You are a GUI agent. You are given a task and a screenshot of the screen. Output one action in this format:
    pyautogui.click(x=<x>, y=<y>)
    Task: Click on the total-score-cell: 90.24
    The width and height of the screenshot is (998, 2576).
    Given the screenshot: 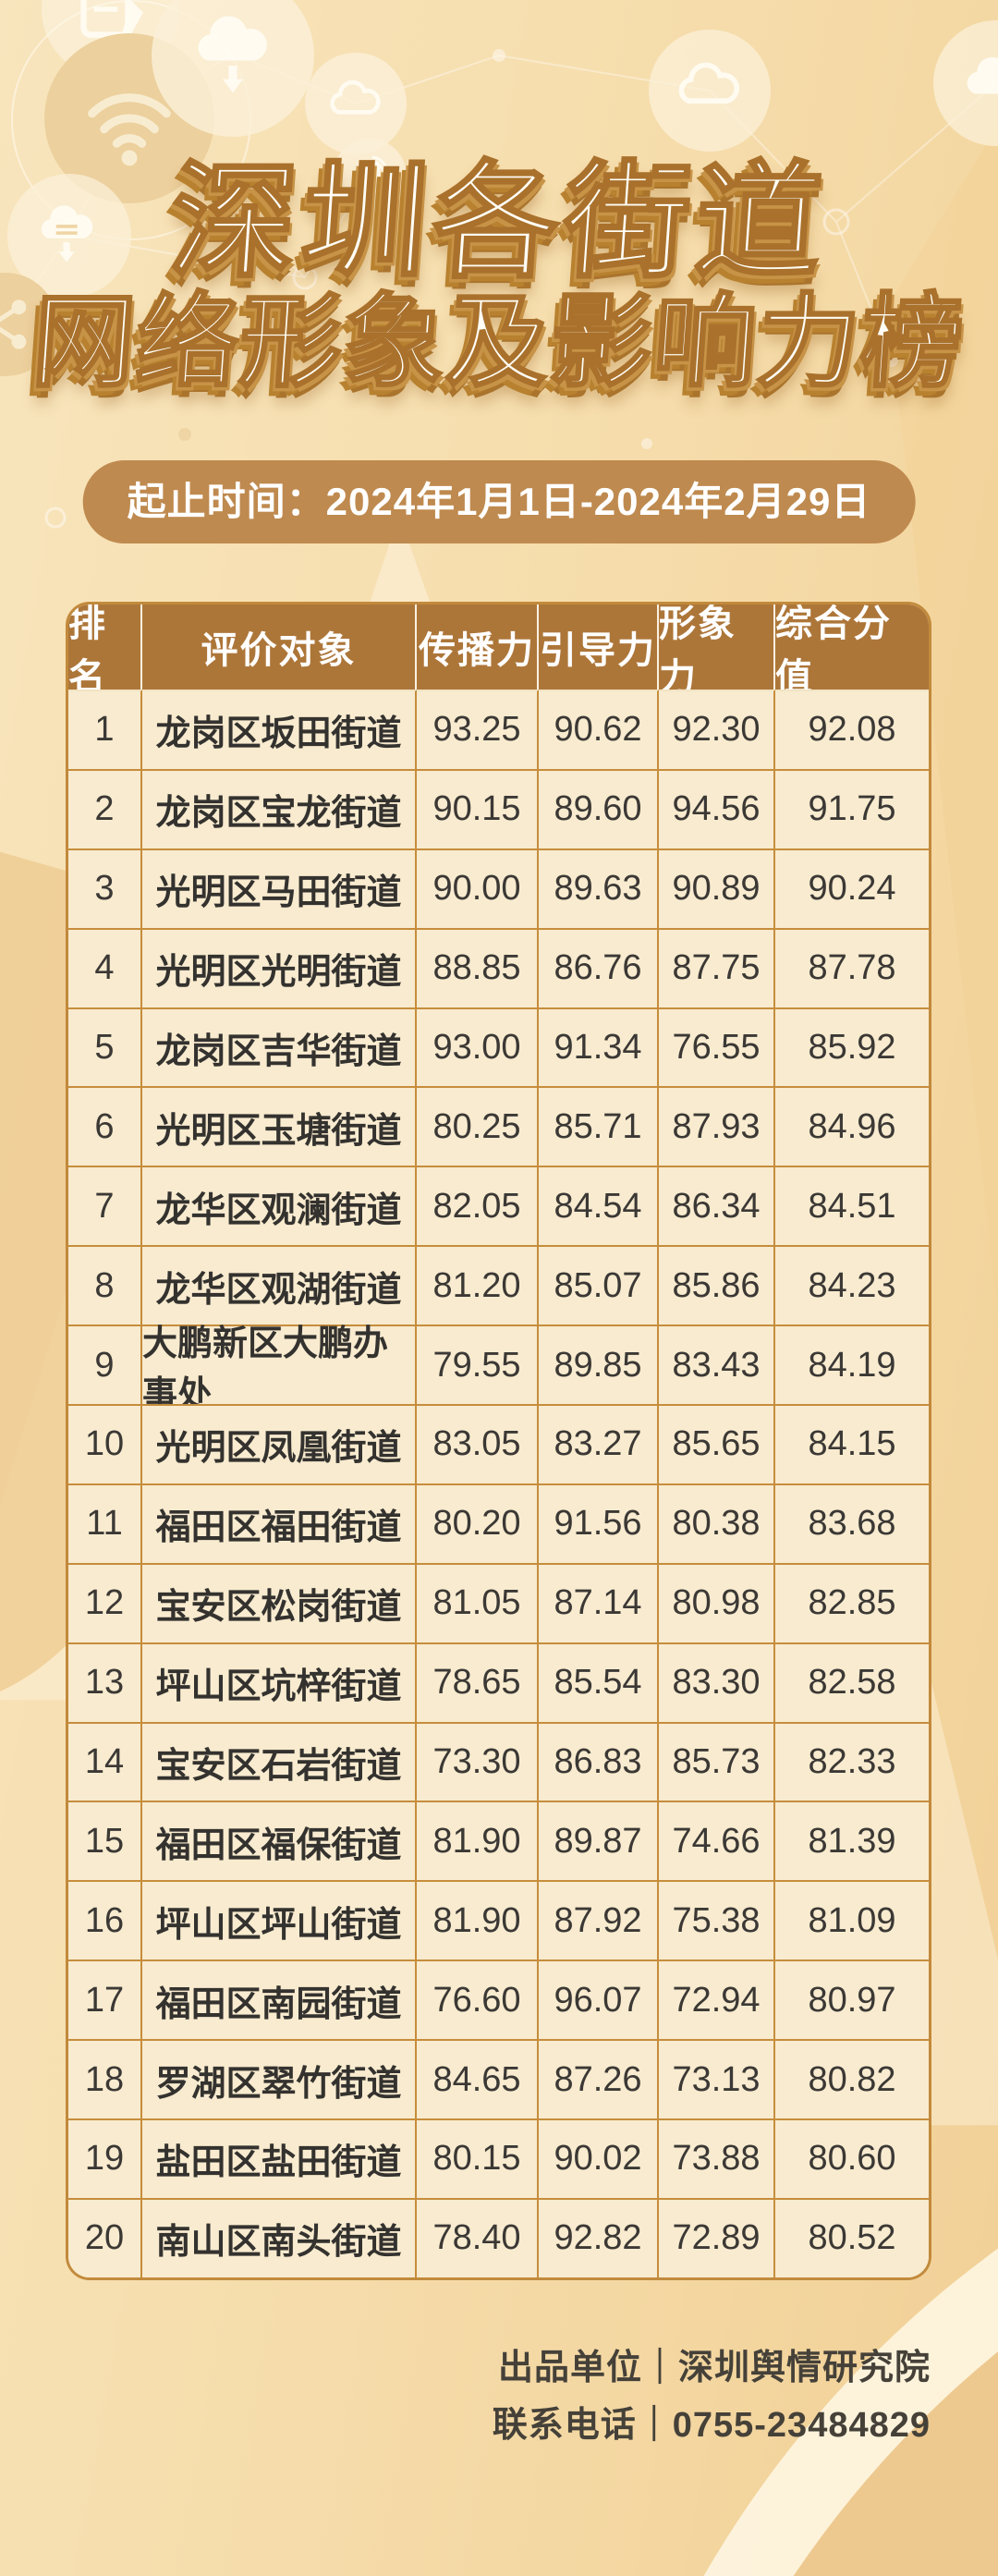 What is the action you would take?
    pyautogui.click(x=852, y=888)
    